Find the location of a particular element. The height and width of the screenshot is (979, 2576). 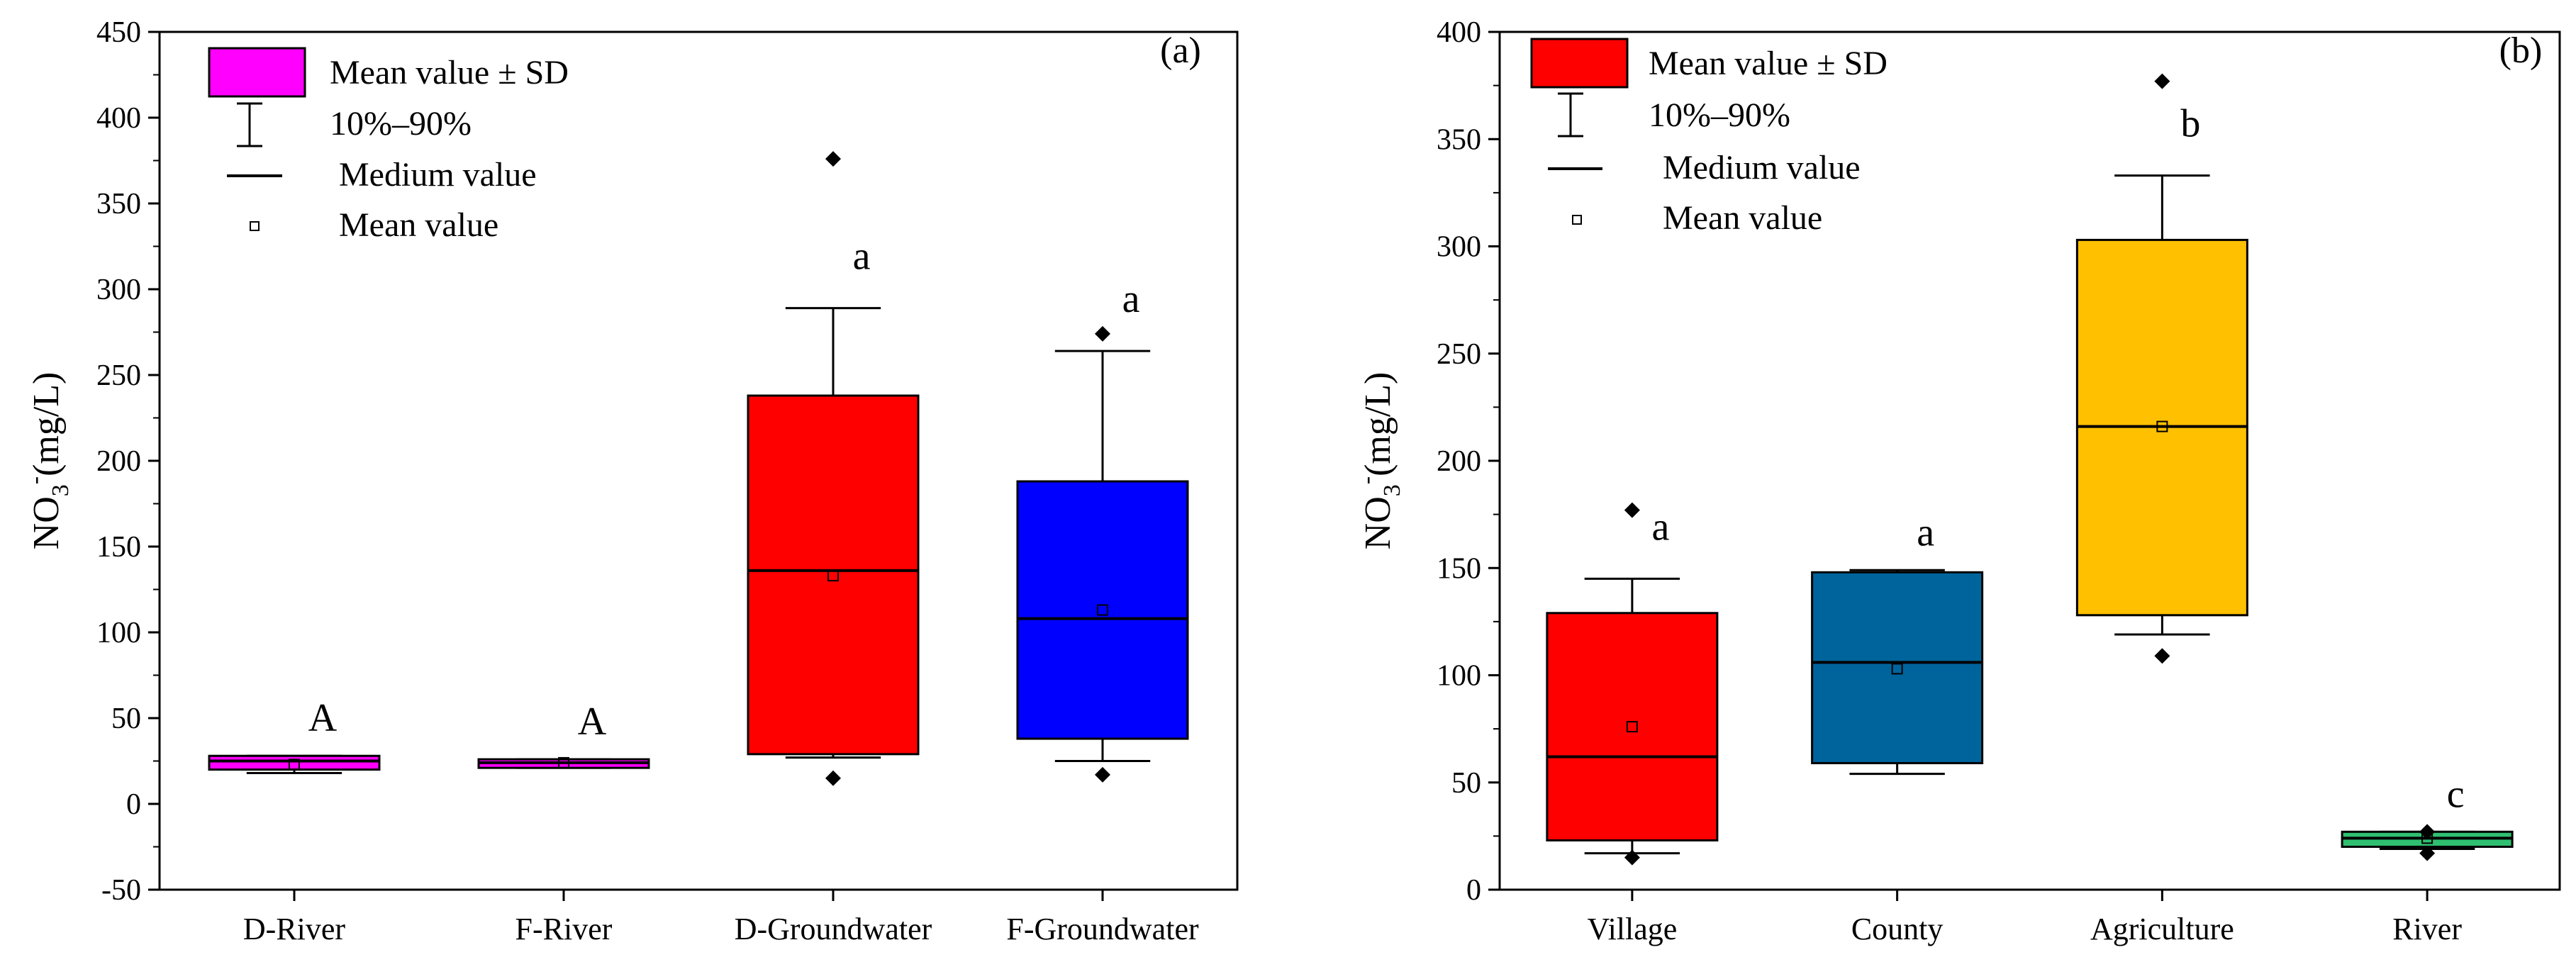

panel-a-legend-box-swatch is located at coordinates (257, 72).